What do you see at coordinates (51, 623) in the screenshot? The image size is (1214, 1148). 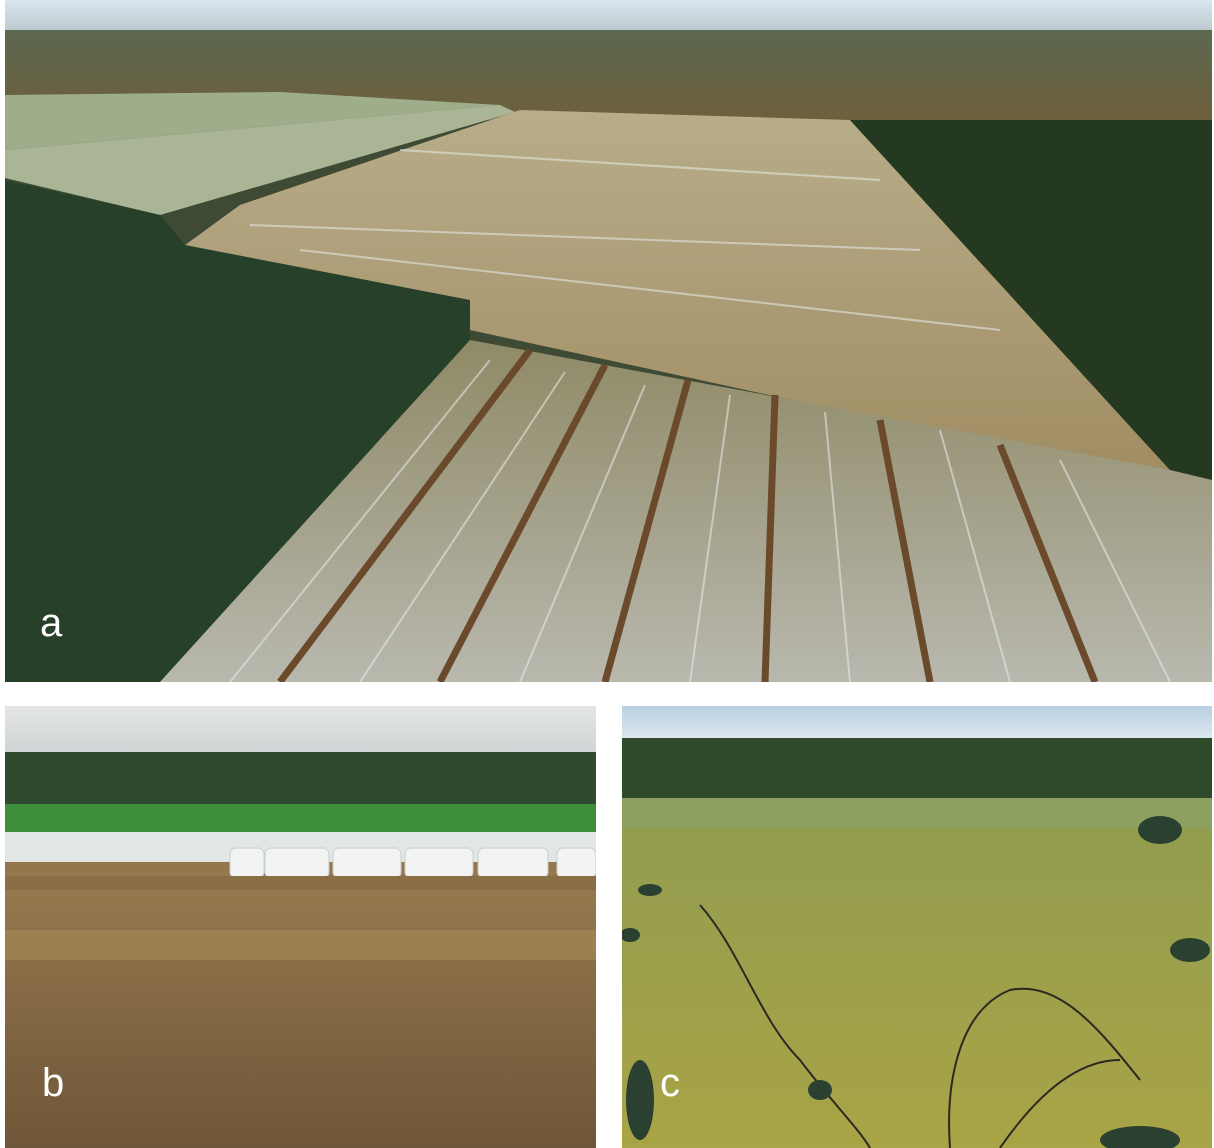 I see `panel-label: a` at bounding box center [51, 623].